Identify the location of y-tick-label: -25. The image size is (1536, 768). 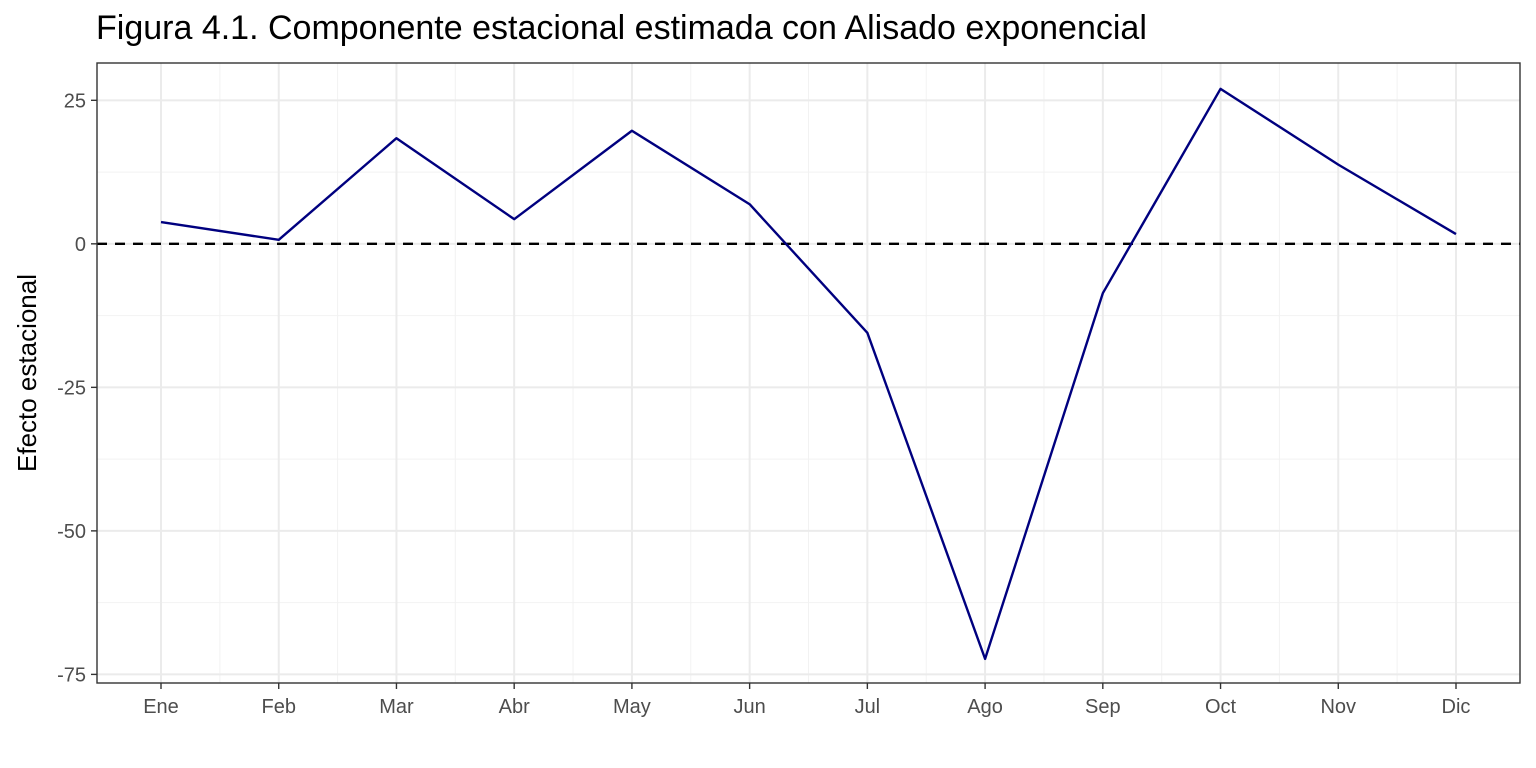
(71, 388).